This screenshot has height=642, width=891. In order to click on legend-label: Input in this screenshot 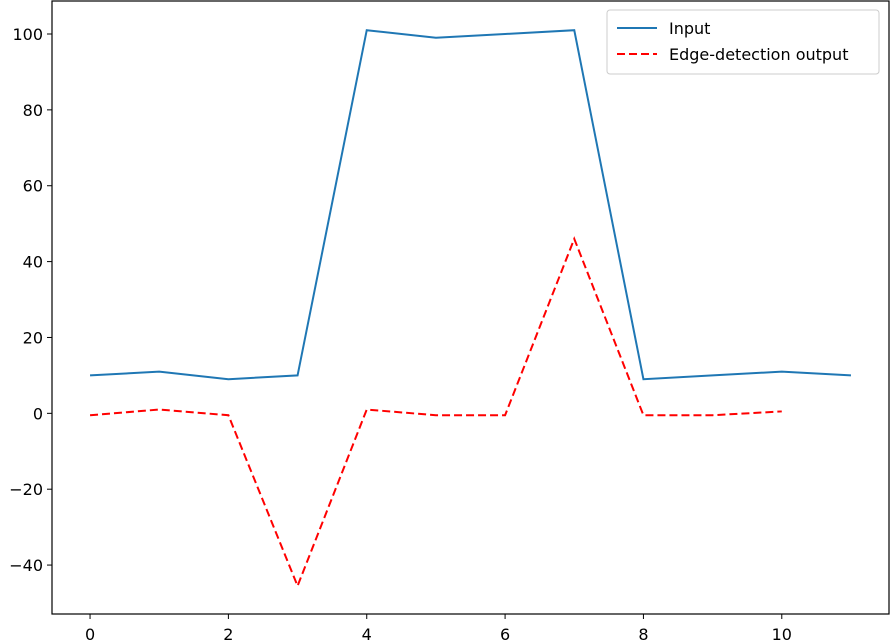, I will do `click(689, 28)`.